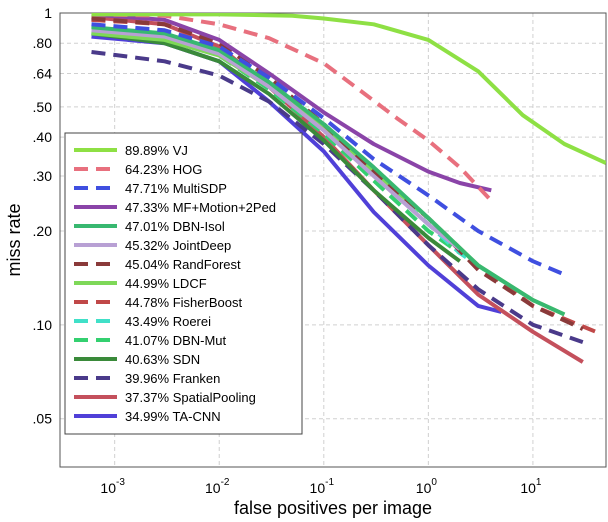 The height and width of the screenshot is (522, 608). Describe the element at coordinates (43, 325) in the screenshot. I see `y-tick-label: .10` at that location.